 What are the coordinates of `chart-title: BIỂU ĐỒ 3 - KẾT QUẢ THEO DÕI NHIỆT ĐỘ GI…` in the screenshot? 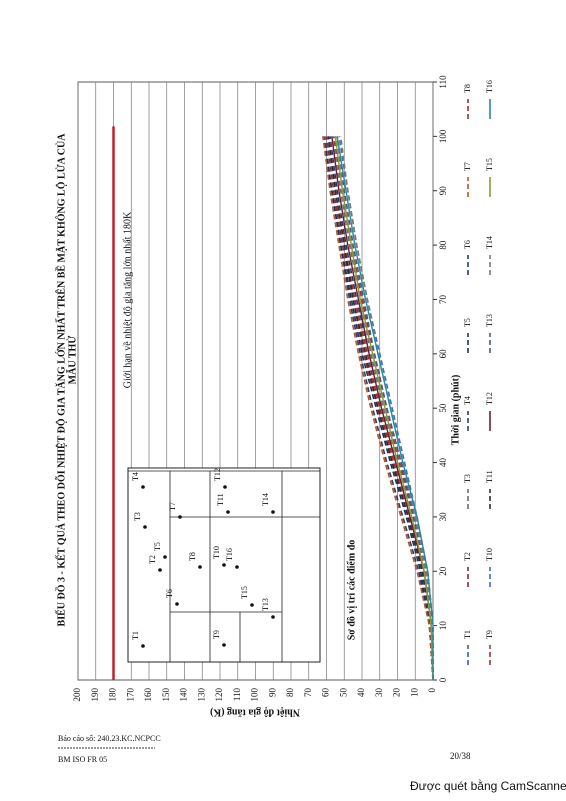 It's located at (60, 380).